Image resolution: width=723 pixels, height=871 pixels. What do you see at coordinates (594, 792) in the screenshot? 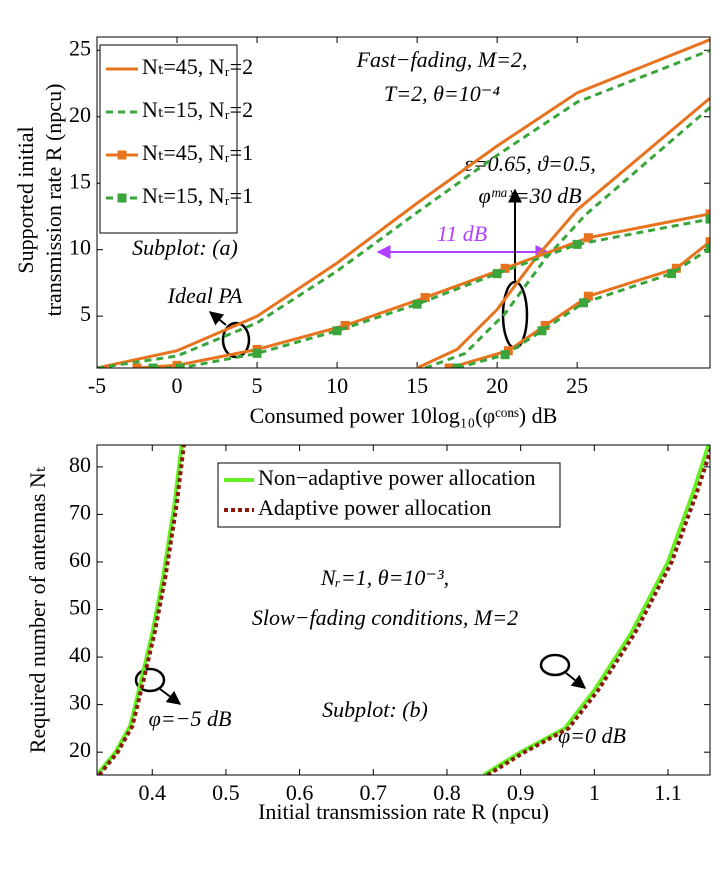
I see `x-tick-label: 1` at bounding box center [594, 792].